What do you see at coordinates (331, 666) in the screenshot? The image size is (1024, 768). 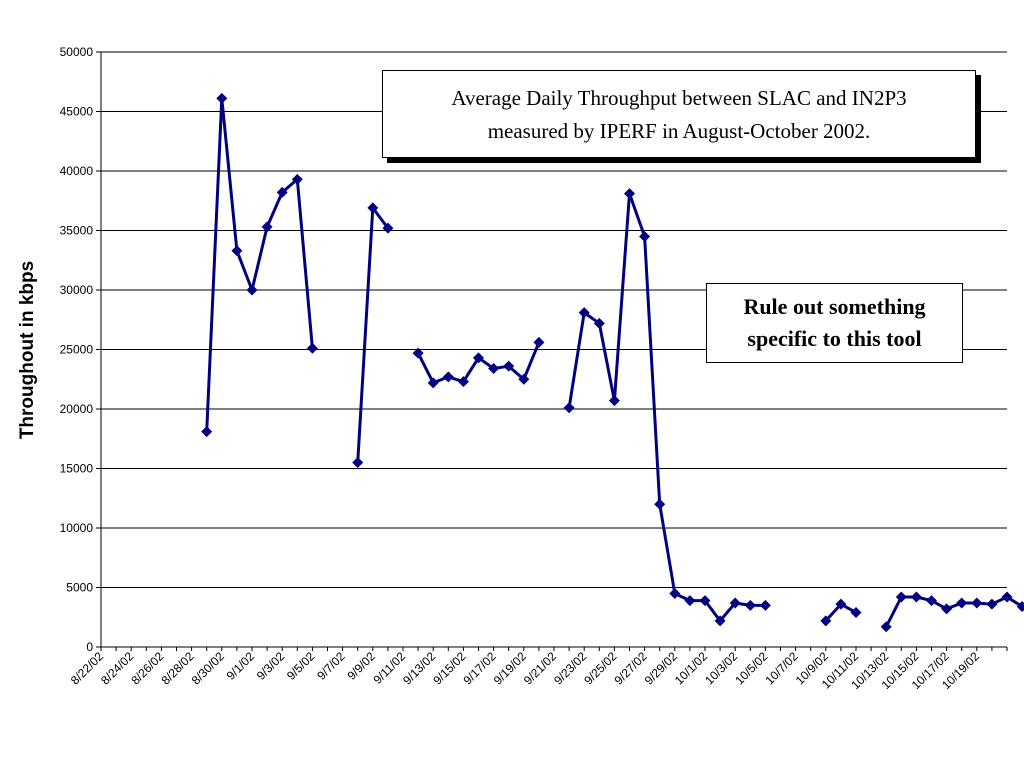 I see `x-tick-label-9/7/02: 9/7/02` at bounding box center [331, 666].